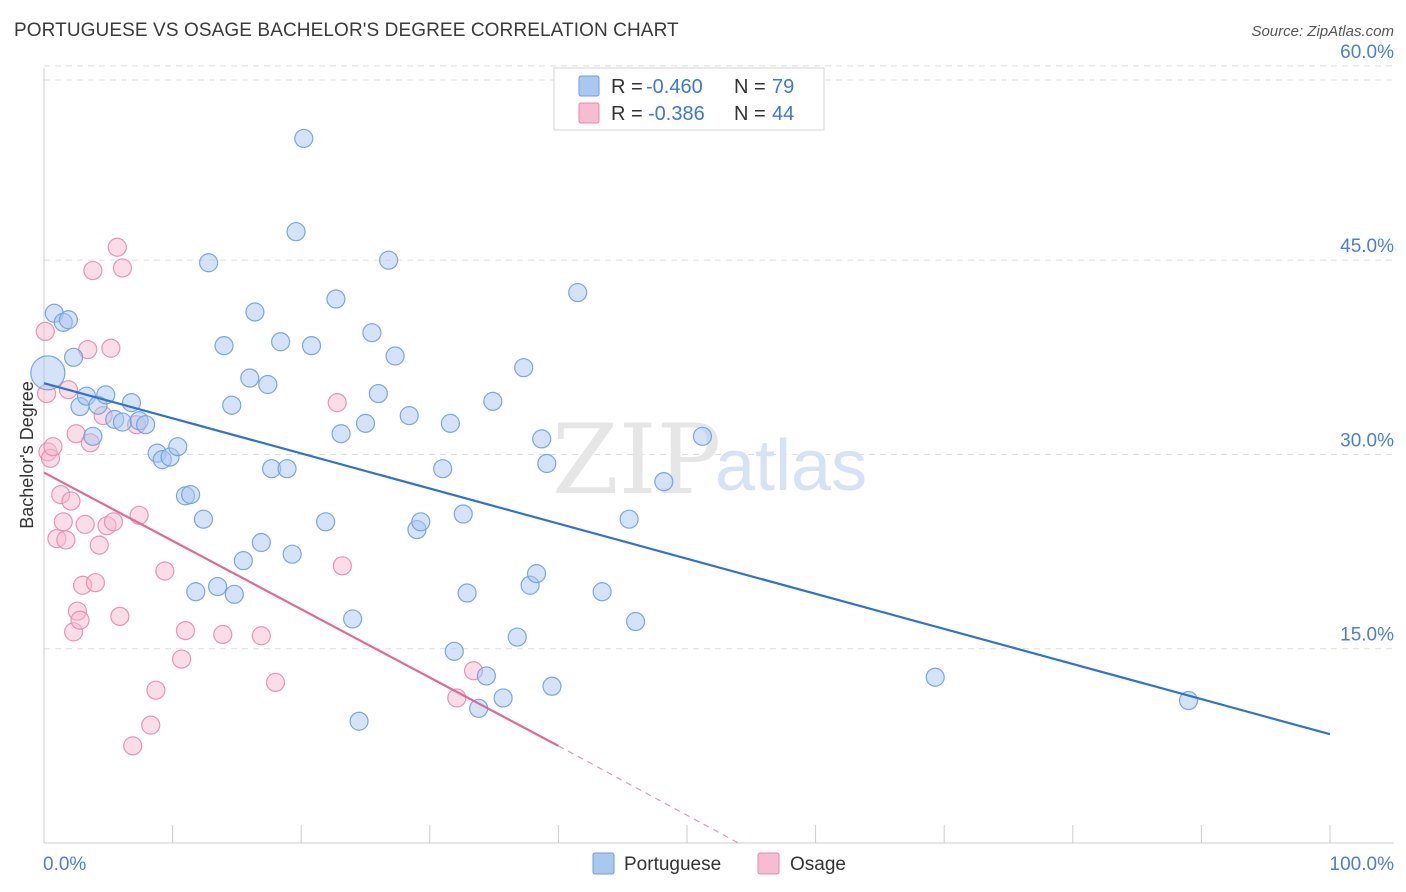  What do you see at coordinates (689, 99) in the screenshot?
I see `correlation-legend: R = -0.460 N = 79 R = -0.386 N = 44` at bounding box center [689, 99].